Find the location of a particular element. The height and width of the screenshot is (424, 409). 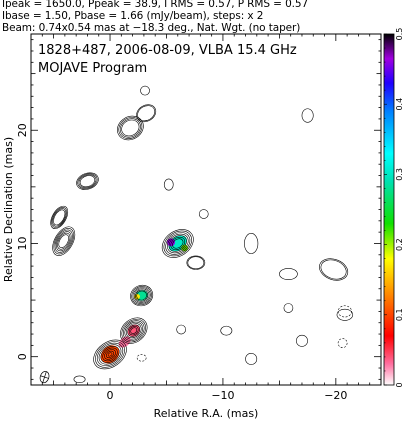

y-axis-label: Relative Declination (mas) is located at coordinates (8, 209).